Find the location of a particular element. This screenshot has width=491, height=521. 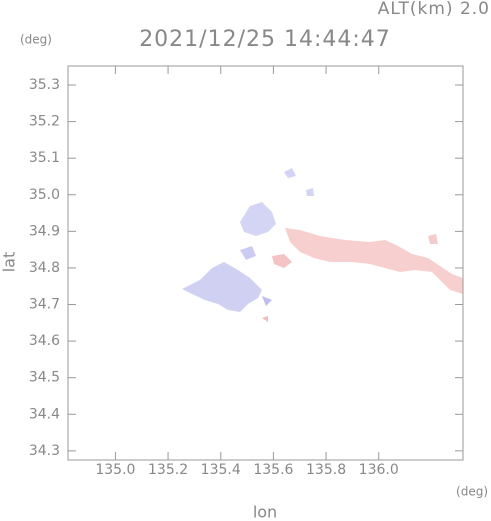

x-tick-label: 135.8 is located at coordinates (326, 470).